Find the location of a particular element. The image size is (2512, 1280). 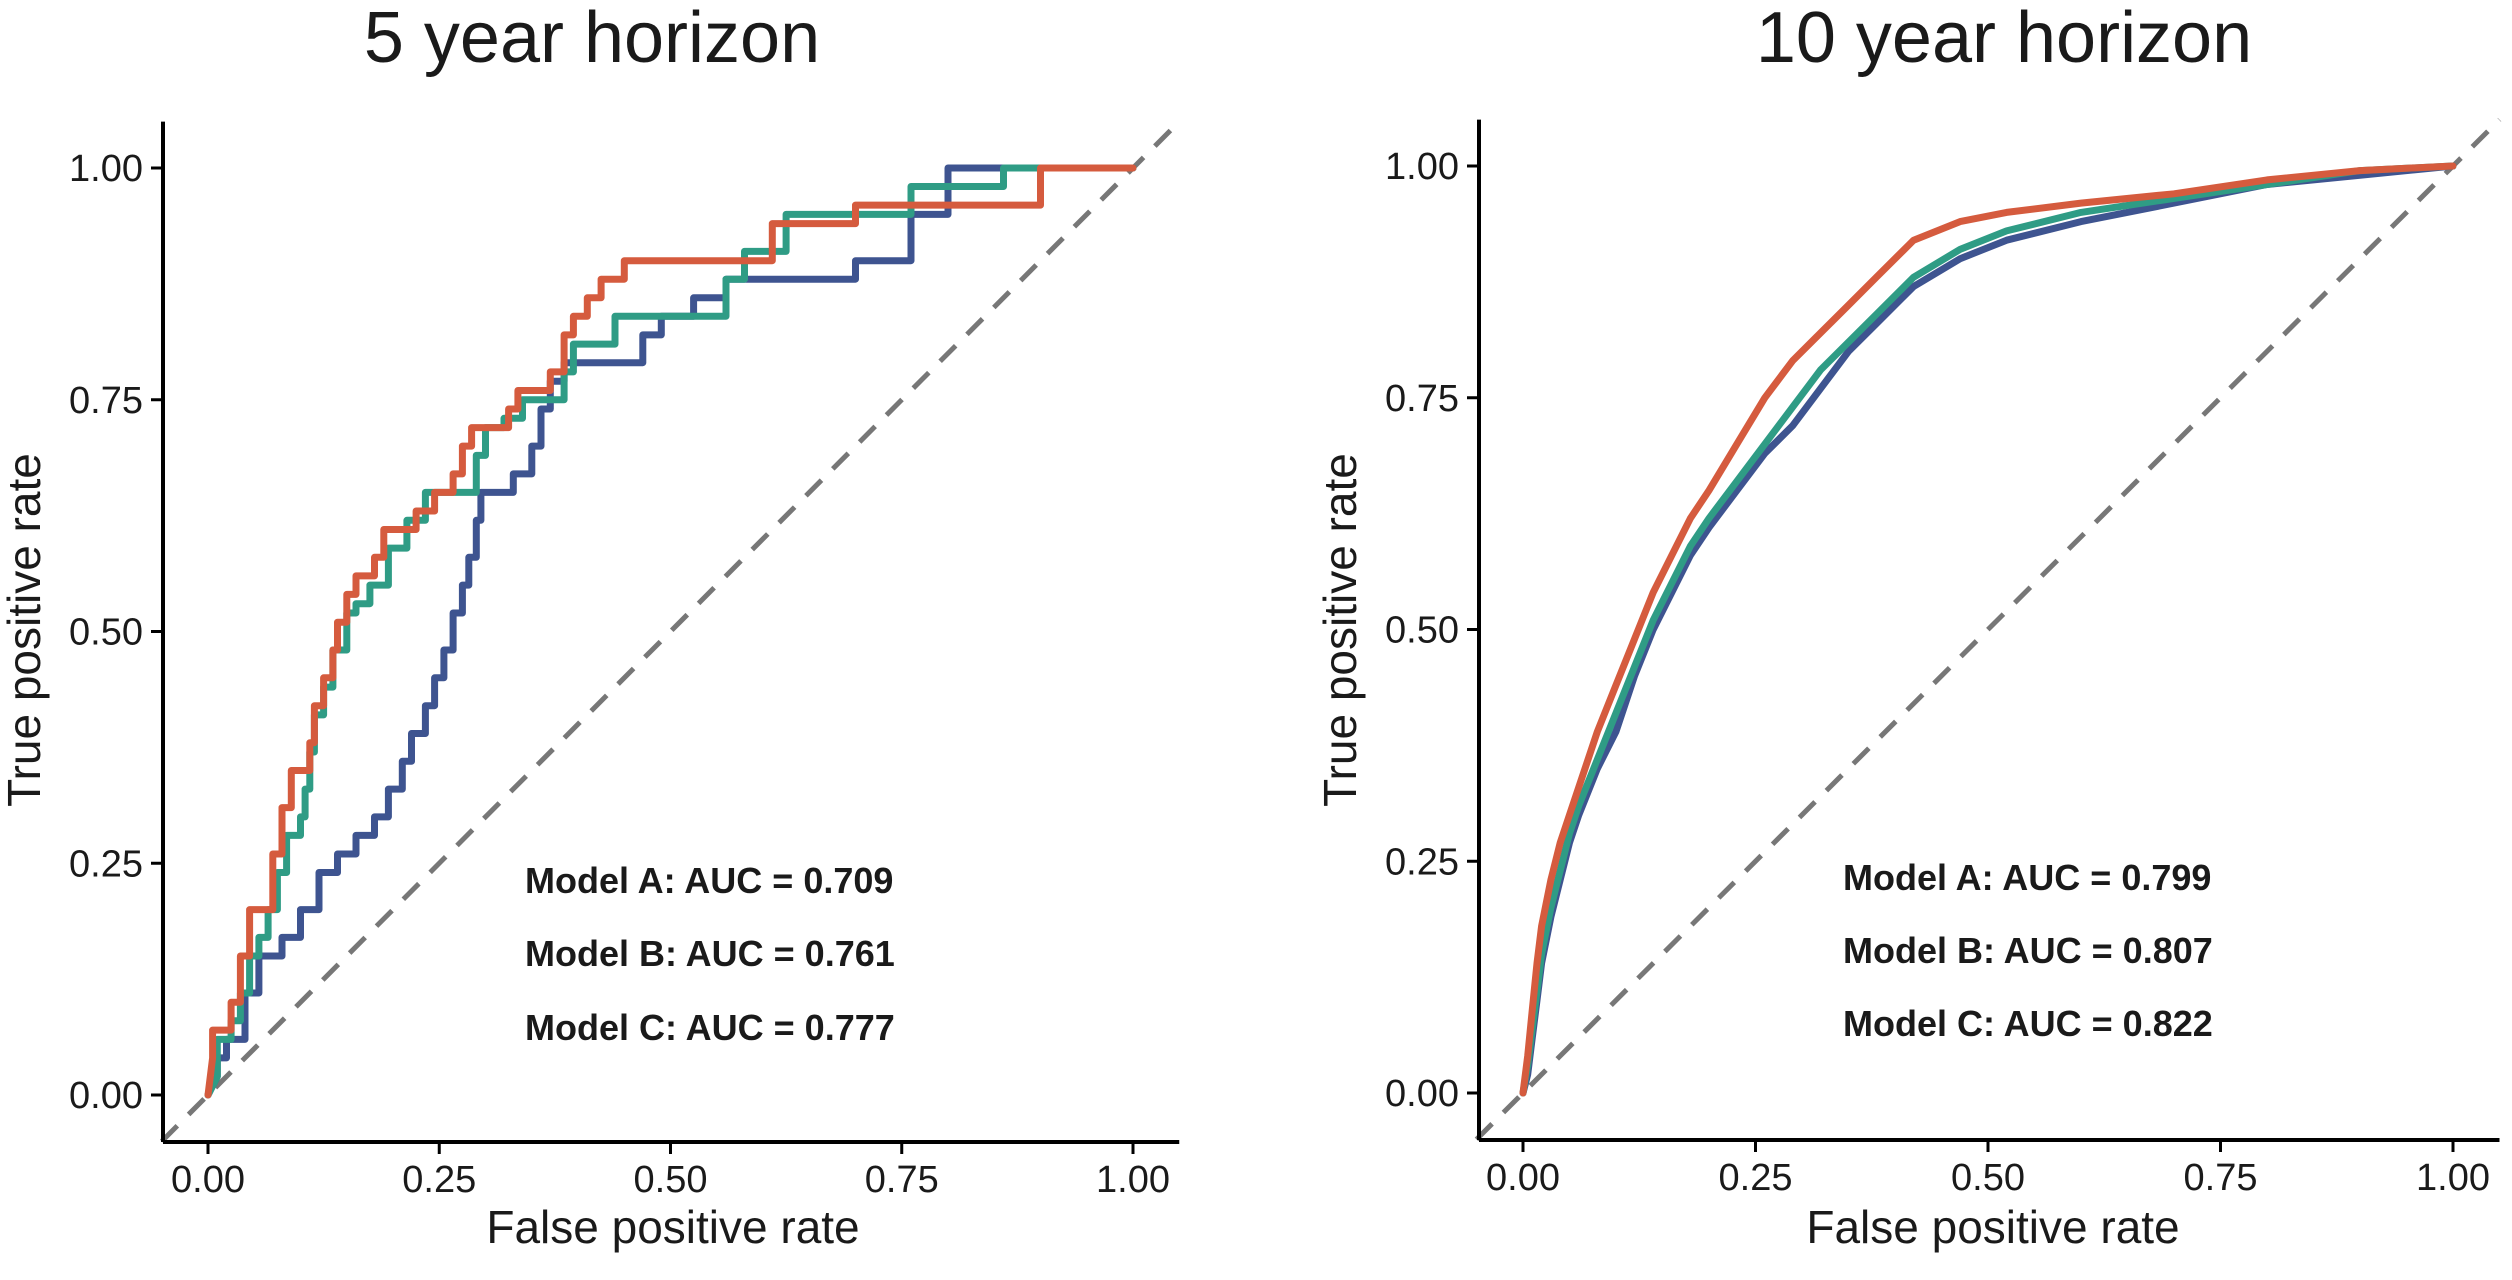

auc-annotation-model-a: Model A: AUC = 0.799 is located at coordinates (2027, 877).